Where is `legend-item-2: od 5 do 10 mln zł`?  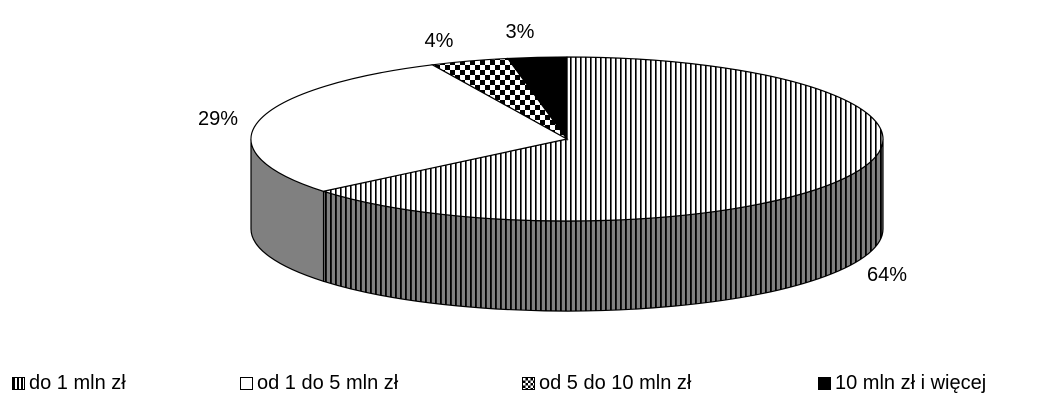
legend-item-2: od 5 do 10 mln zł is located at coordinates (606, 383).